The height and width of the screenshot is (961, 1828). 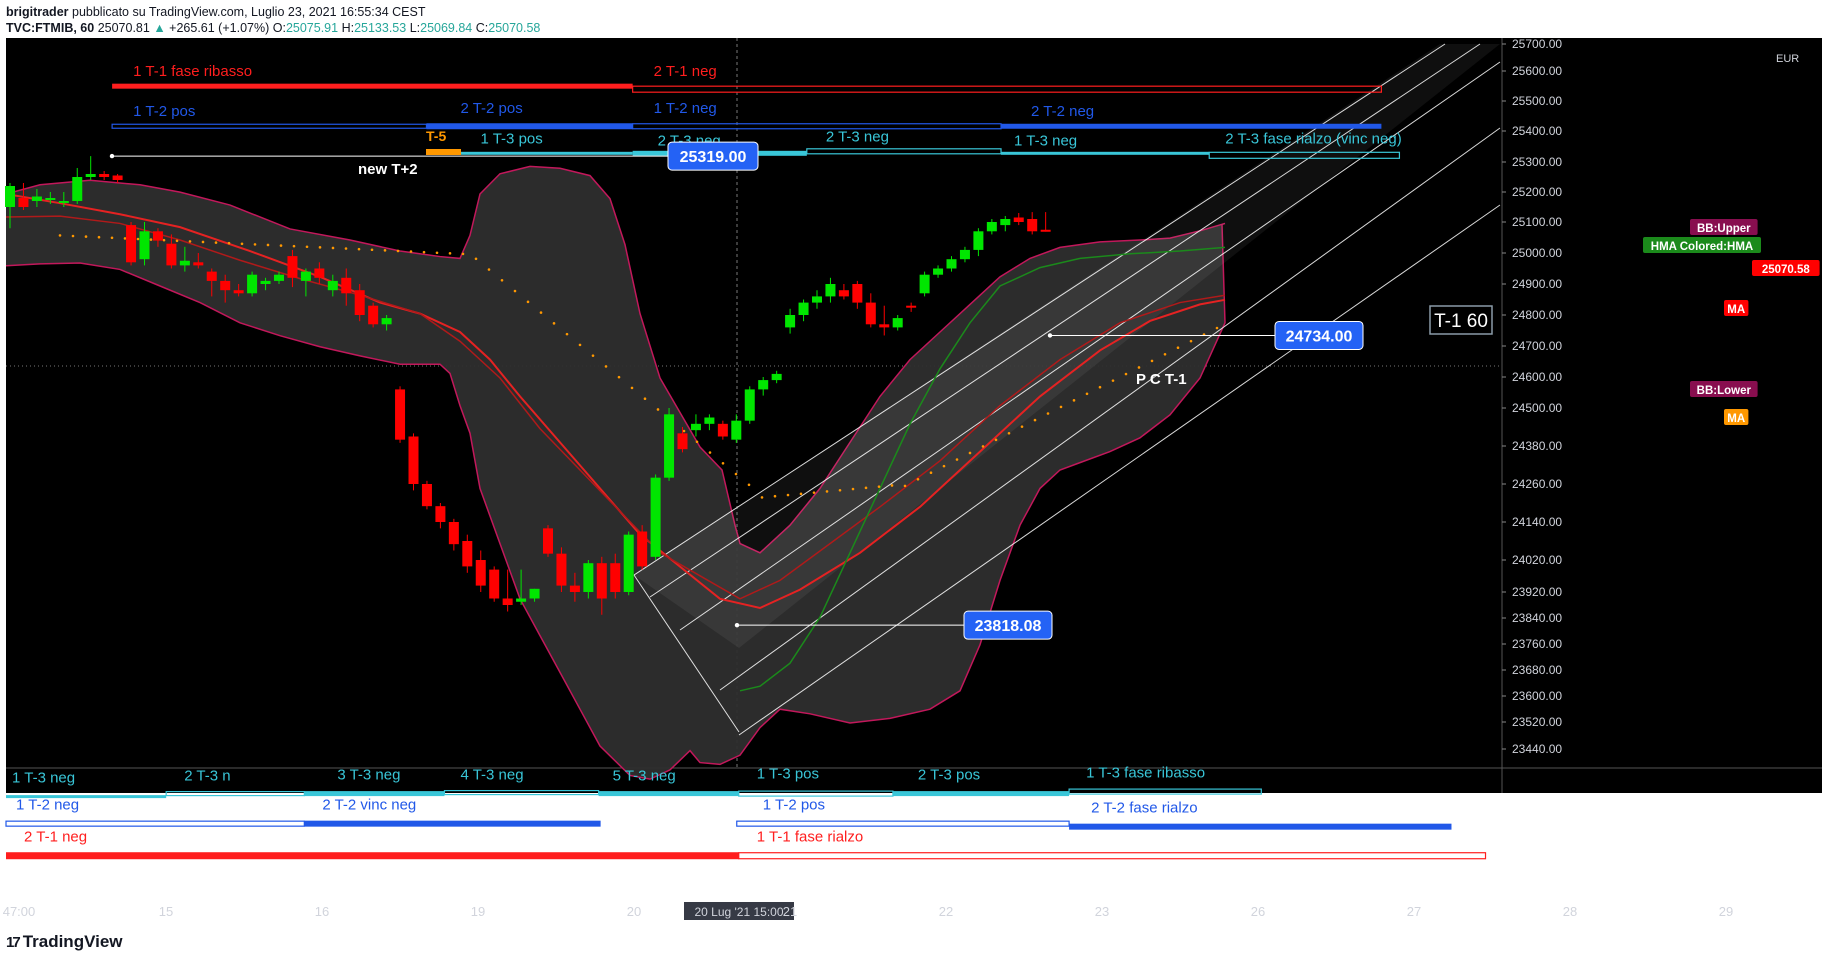 I want to click on level-label: 2 T-2 neg, so click(x=1062, y=111).